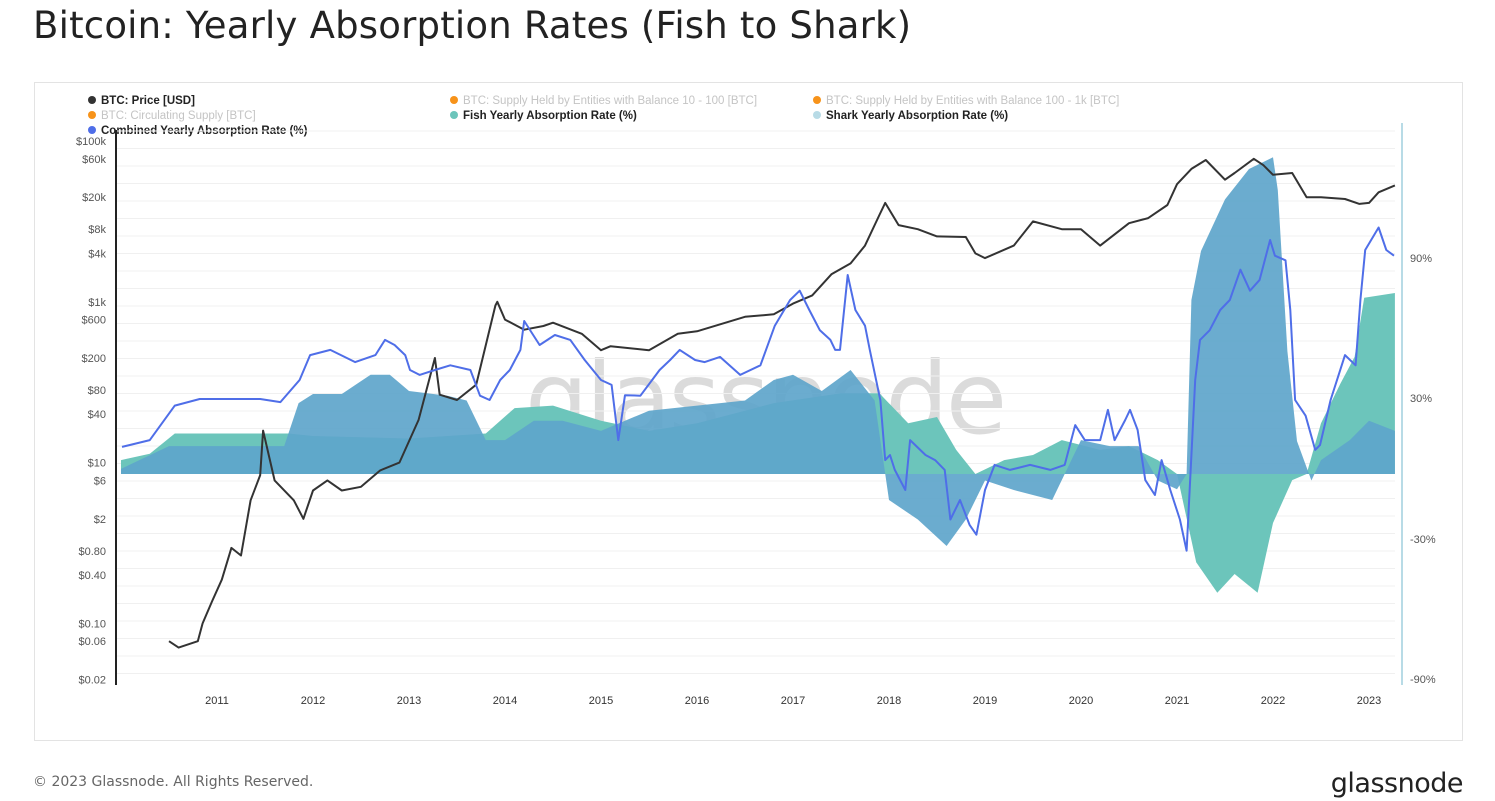 Image resolution: width=1495 pixels, height=801 pixels. What do you see at coordinates (97, 230) in the screenshot?
I see `left-tick-label: $8k` at bounding box center [97, 230].